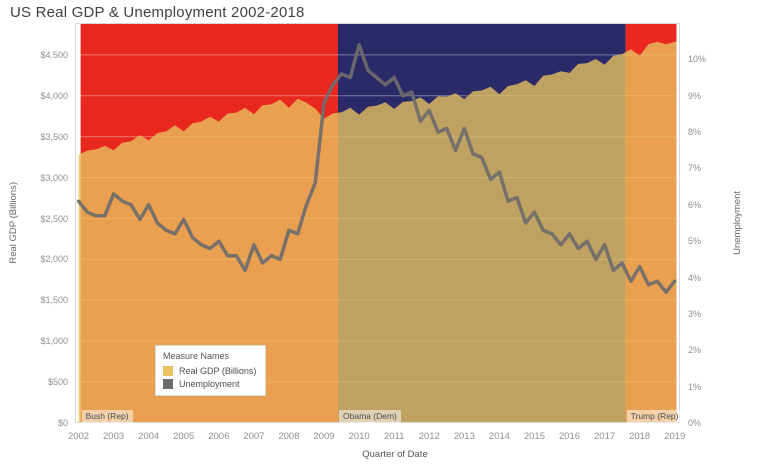 The height and width of the screenshot is (465, 758). What do you see at coordinates (640, 436) in the screenshot?
I see `x-tick-2018: 2018` at bounding box center [640, 436].